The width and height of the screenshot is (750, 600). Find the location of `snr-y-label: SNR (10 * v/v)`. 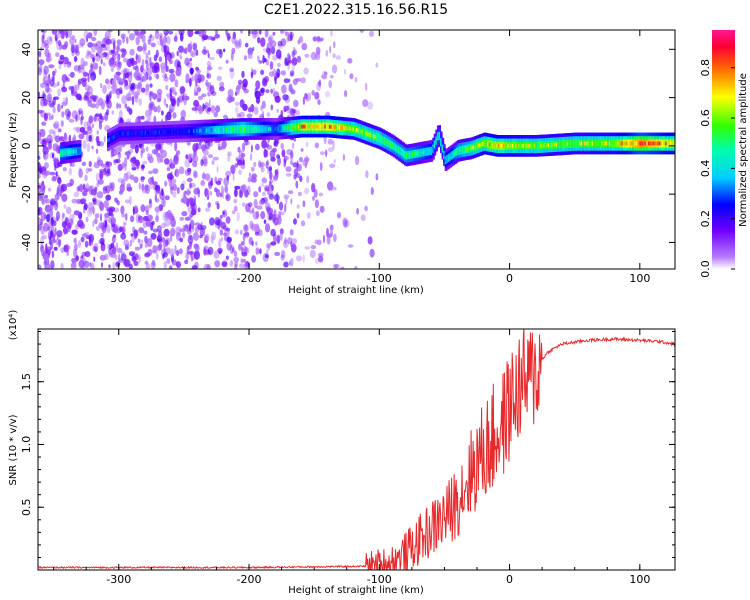

snr-y-label: SNR (10 * v/v) is located at coordinates (13, 449).